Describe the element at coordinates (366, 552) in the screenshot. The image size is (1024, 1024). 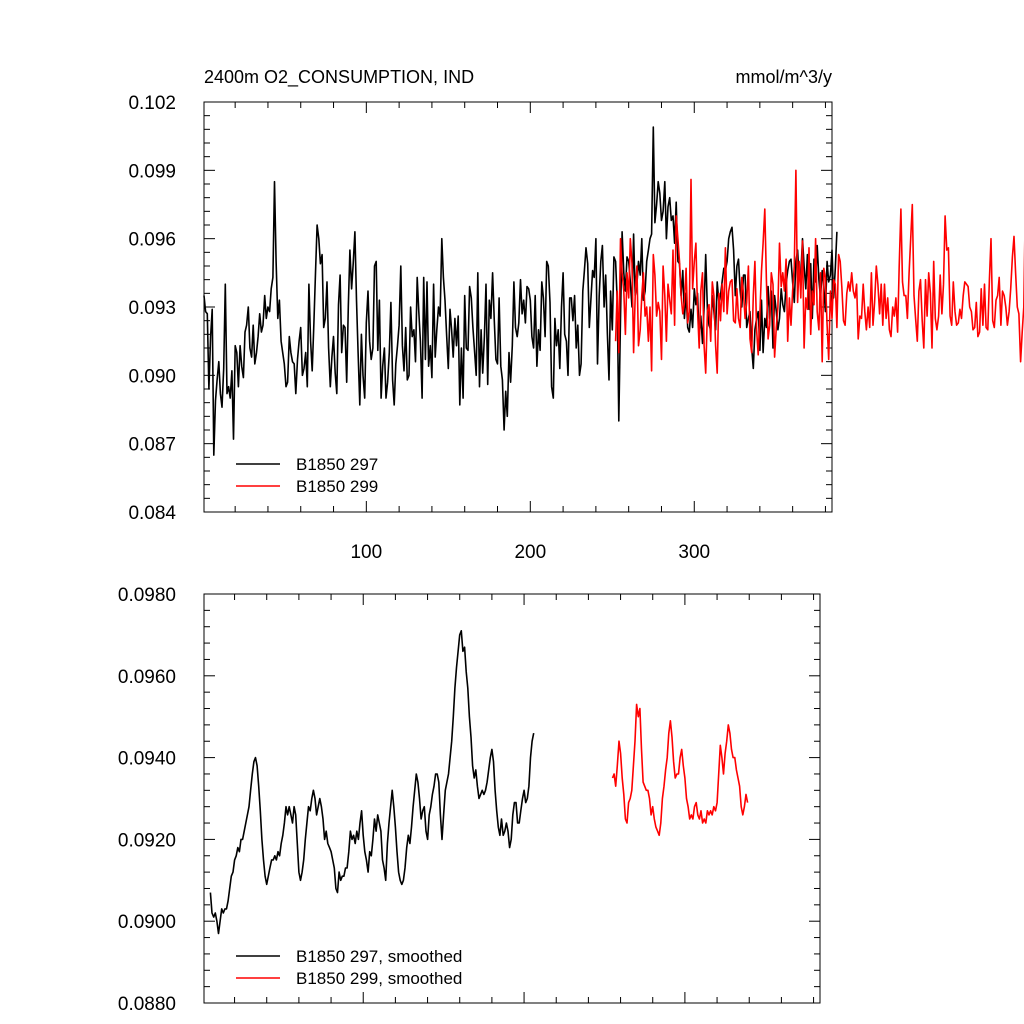
I see `x-tick-label: 100` at that location.